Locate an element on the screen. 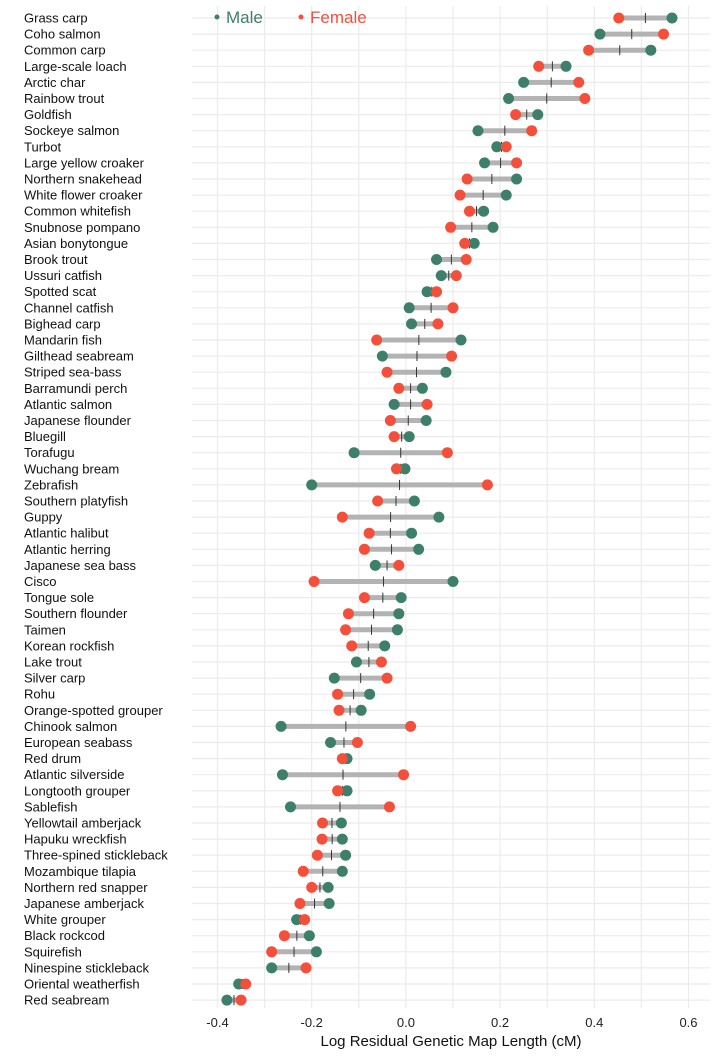  legend-female-swatch is located at coordinates (301, 17).